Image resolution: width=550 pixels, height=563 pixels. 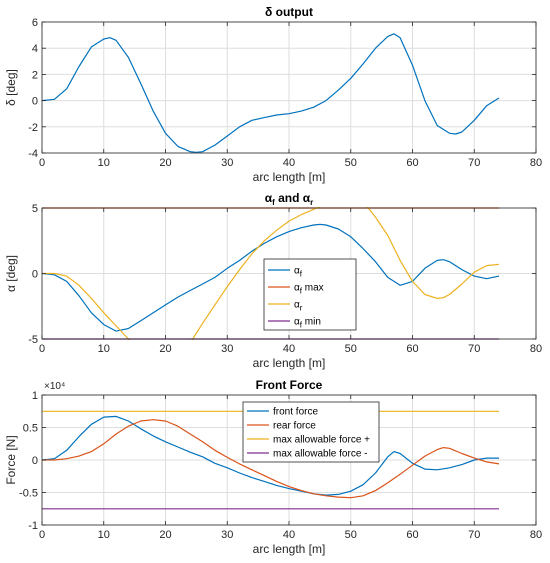 What do you see at coordinates (33, 128) in the screenshot?
I see `y-tick-label: -2` at bounding box center [33, 128].